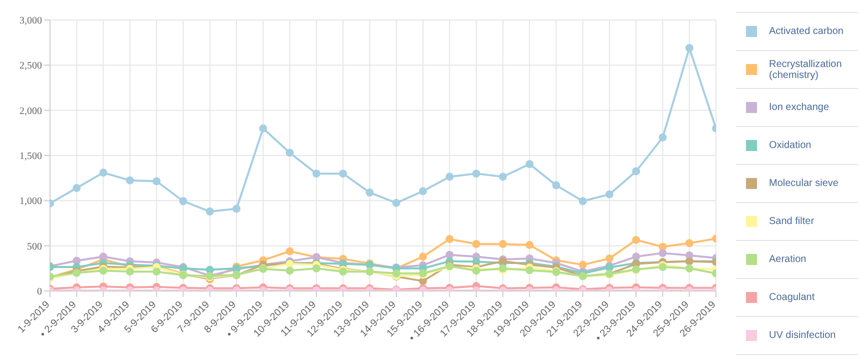 The width and height of the screenshot is (859, 361). What do you see at coordinates (31, 156) in the screenshot?
I see `y-tick-label: 1,500` at bounding box center [31, 156].